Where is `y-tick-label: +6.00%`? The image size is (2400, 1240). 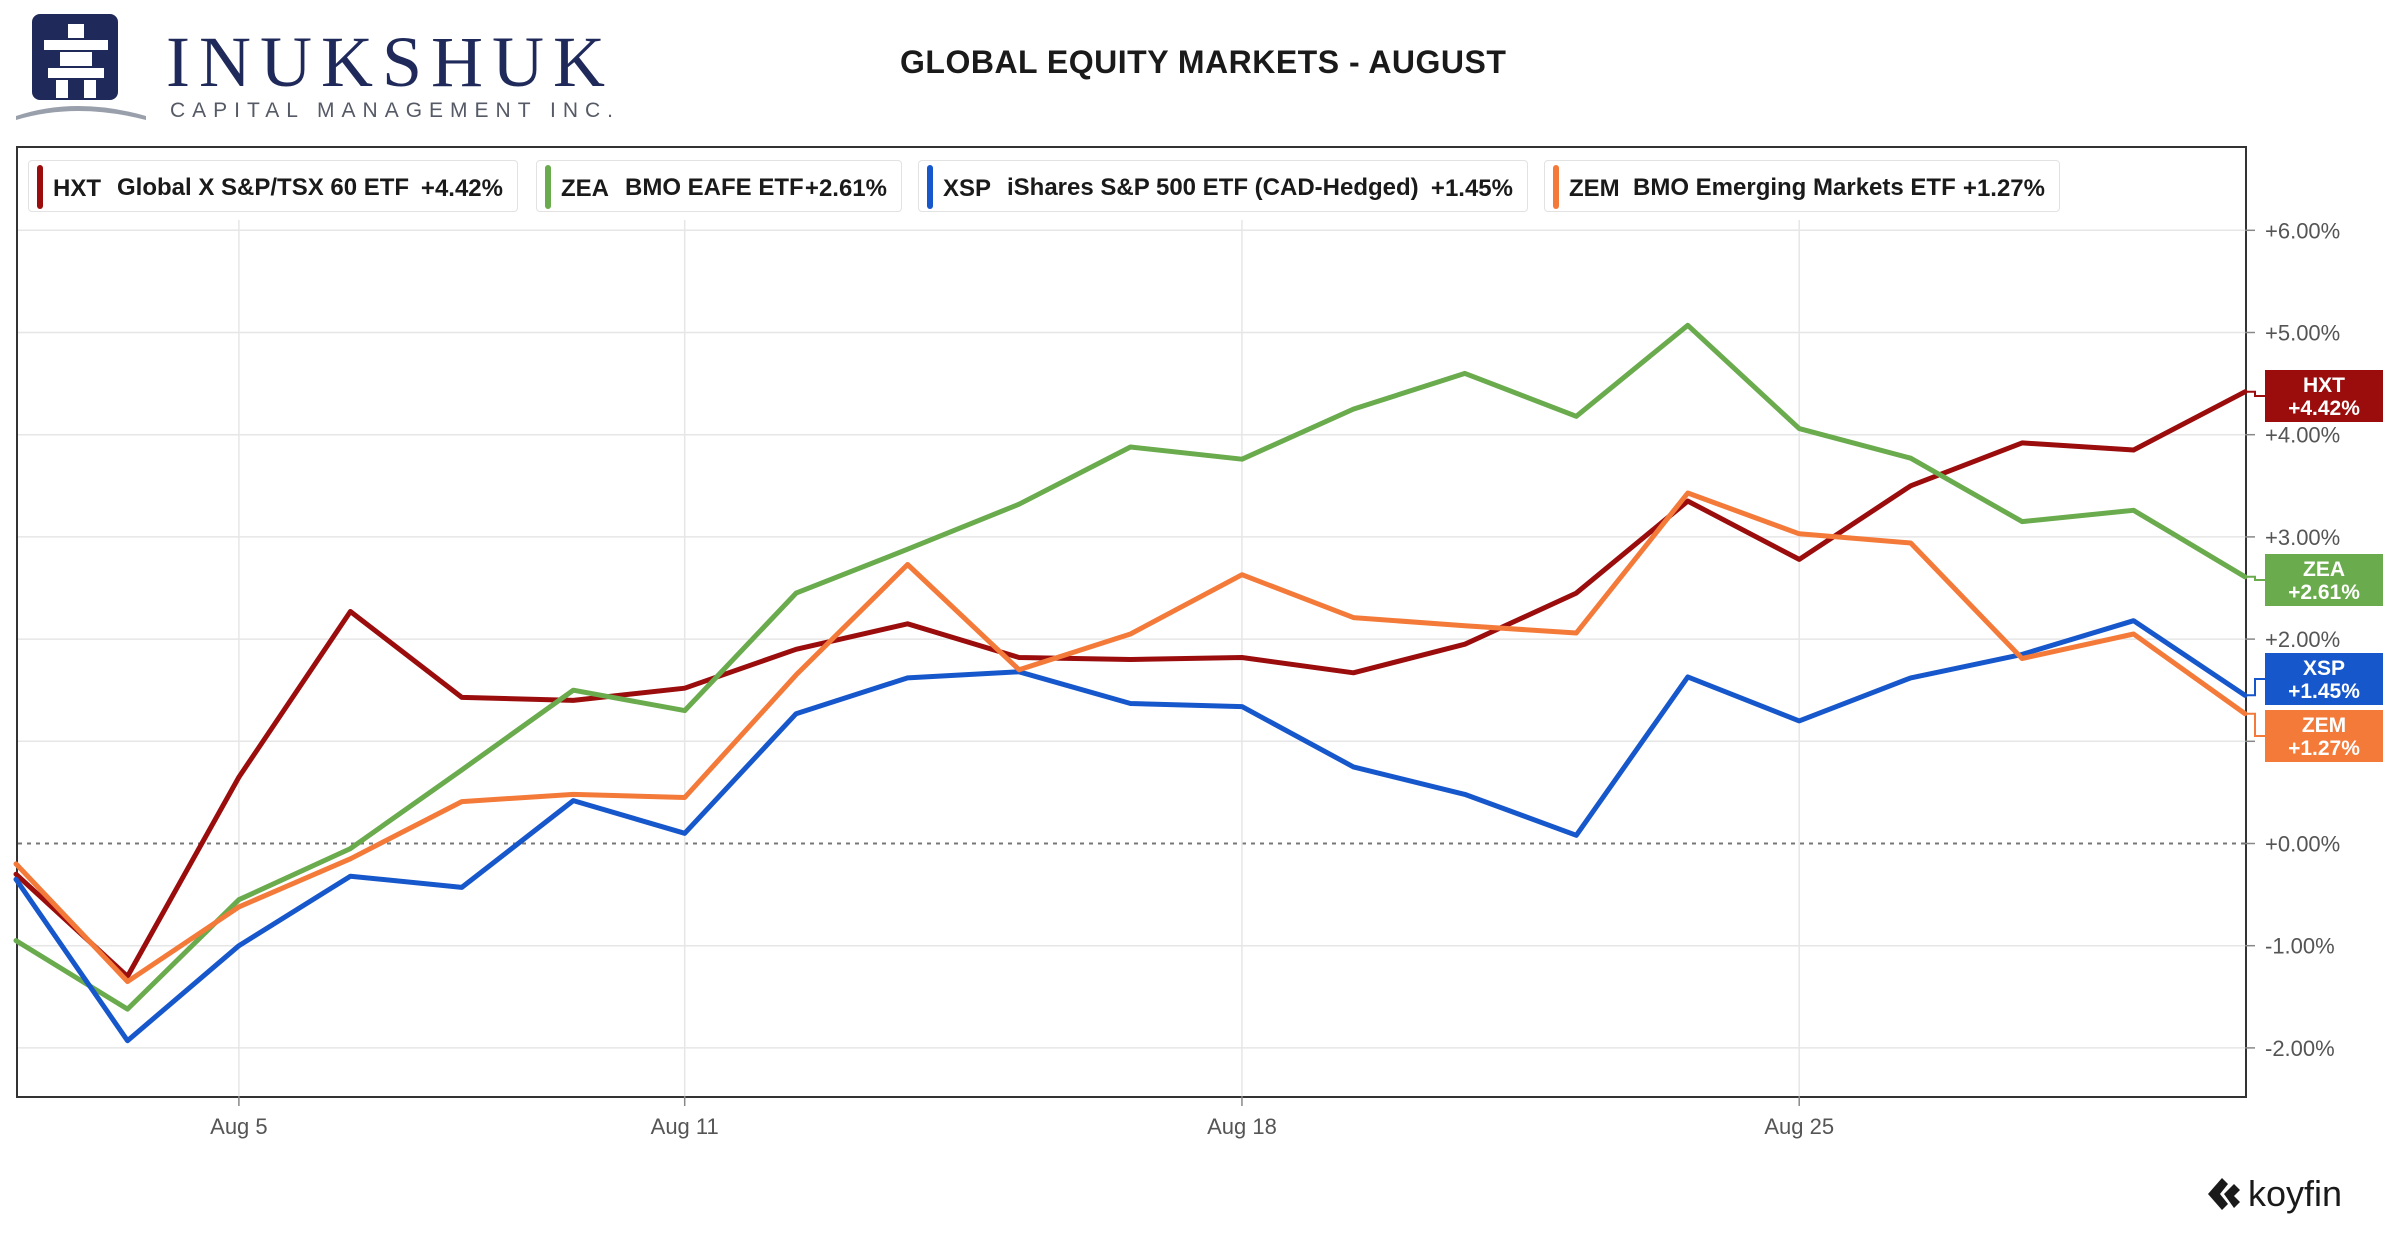
y-tick-label: +6.00% is located at coordinates (2302, 230).